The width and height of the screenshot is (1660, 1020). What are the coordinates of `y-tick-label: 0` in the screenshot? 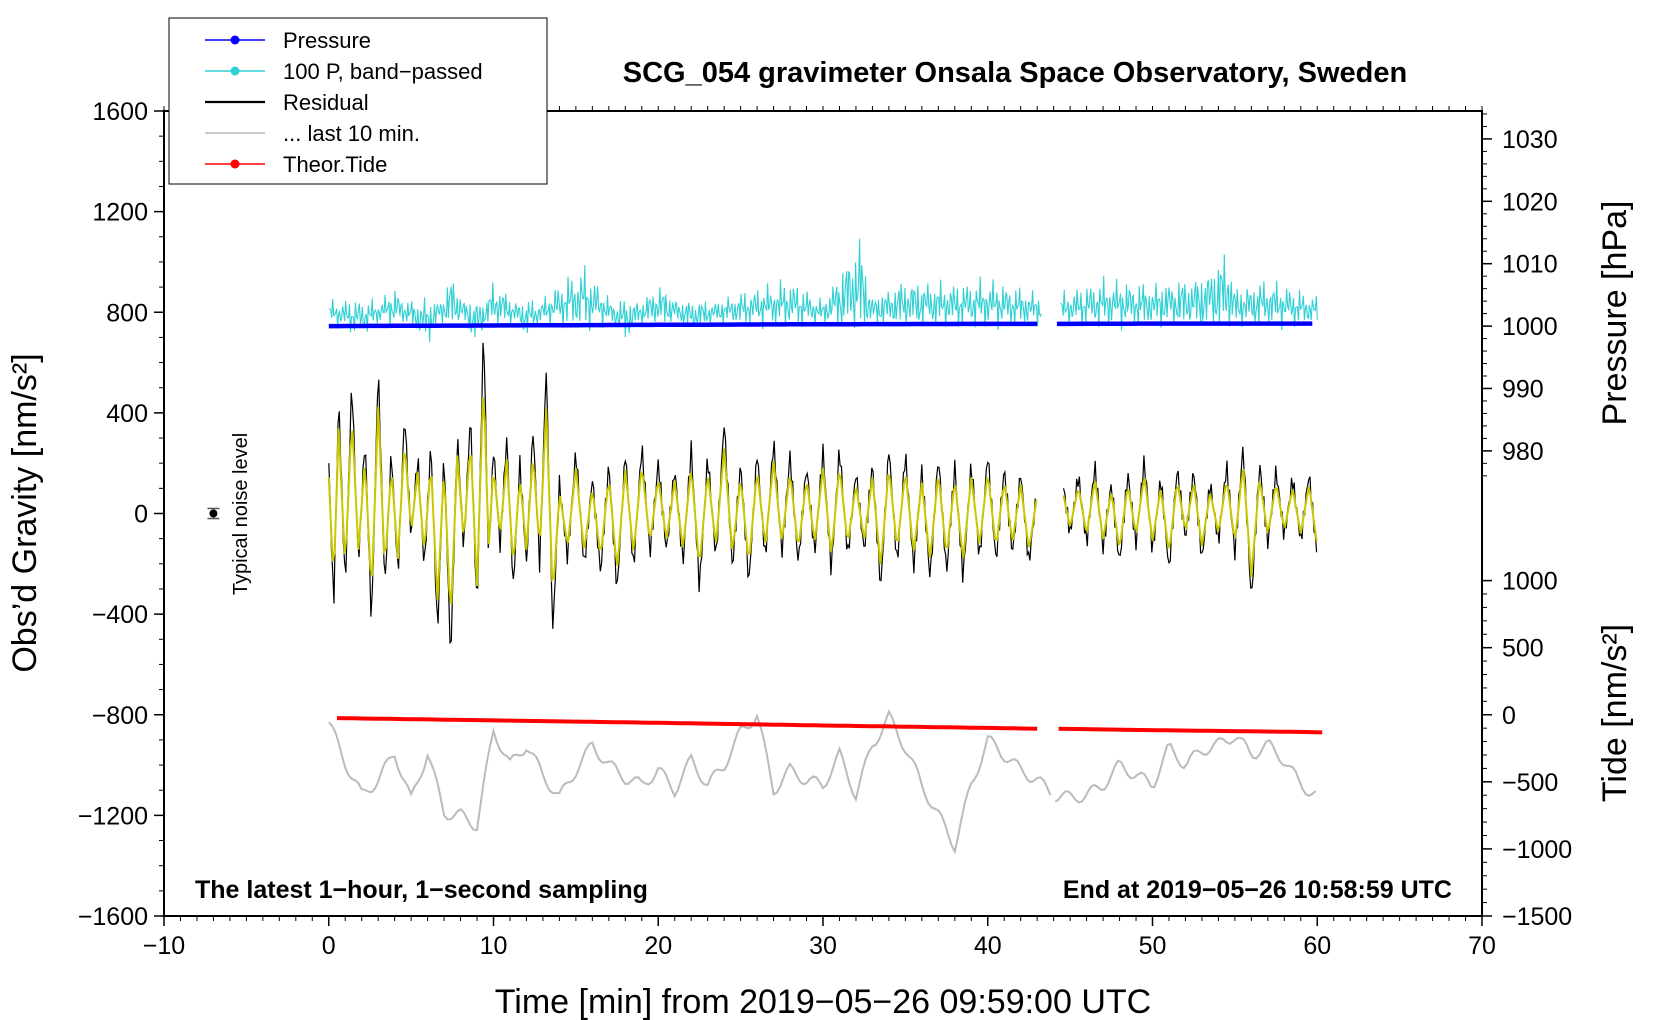 It's located at (141, 515).